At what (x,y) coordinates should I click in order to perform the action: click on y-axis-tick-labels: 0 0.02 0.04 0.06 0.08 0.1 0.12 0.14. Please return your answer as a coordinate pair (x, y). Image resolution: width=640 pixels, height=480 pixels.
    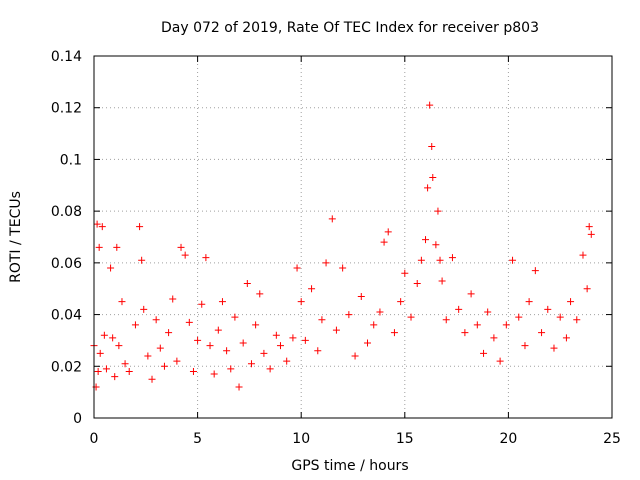
    Looking at the image, I should click on (66, 238).